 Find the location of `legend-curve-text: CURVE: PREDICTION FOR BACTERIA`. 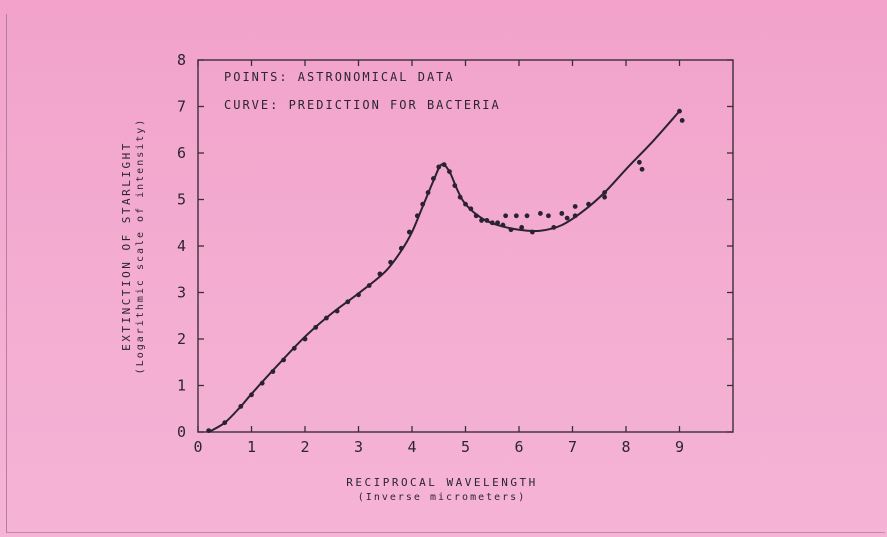

legend-curve-text: CURVE: PREDICTION FOR BACTERIA is located at coordinates (362, 105).